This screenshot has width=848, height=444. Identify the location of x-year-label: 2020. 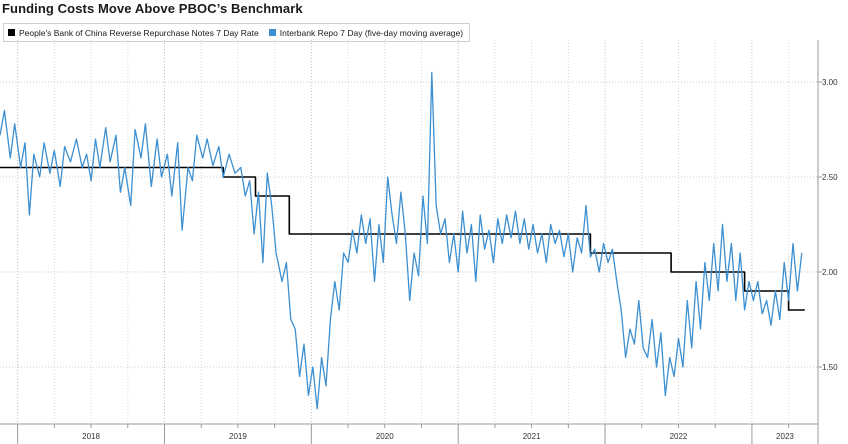
(385, 436).